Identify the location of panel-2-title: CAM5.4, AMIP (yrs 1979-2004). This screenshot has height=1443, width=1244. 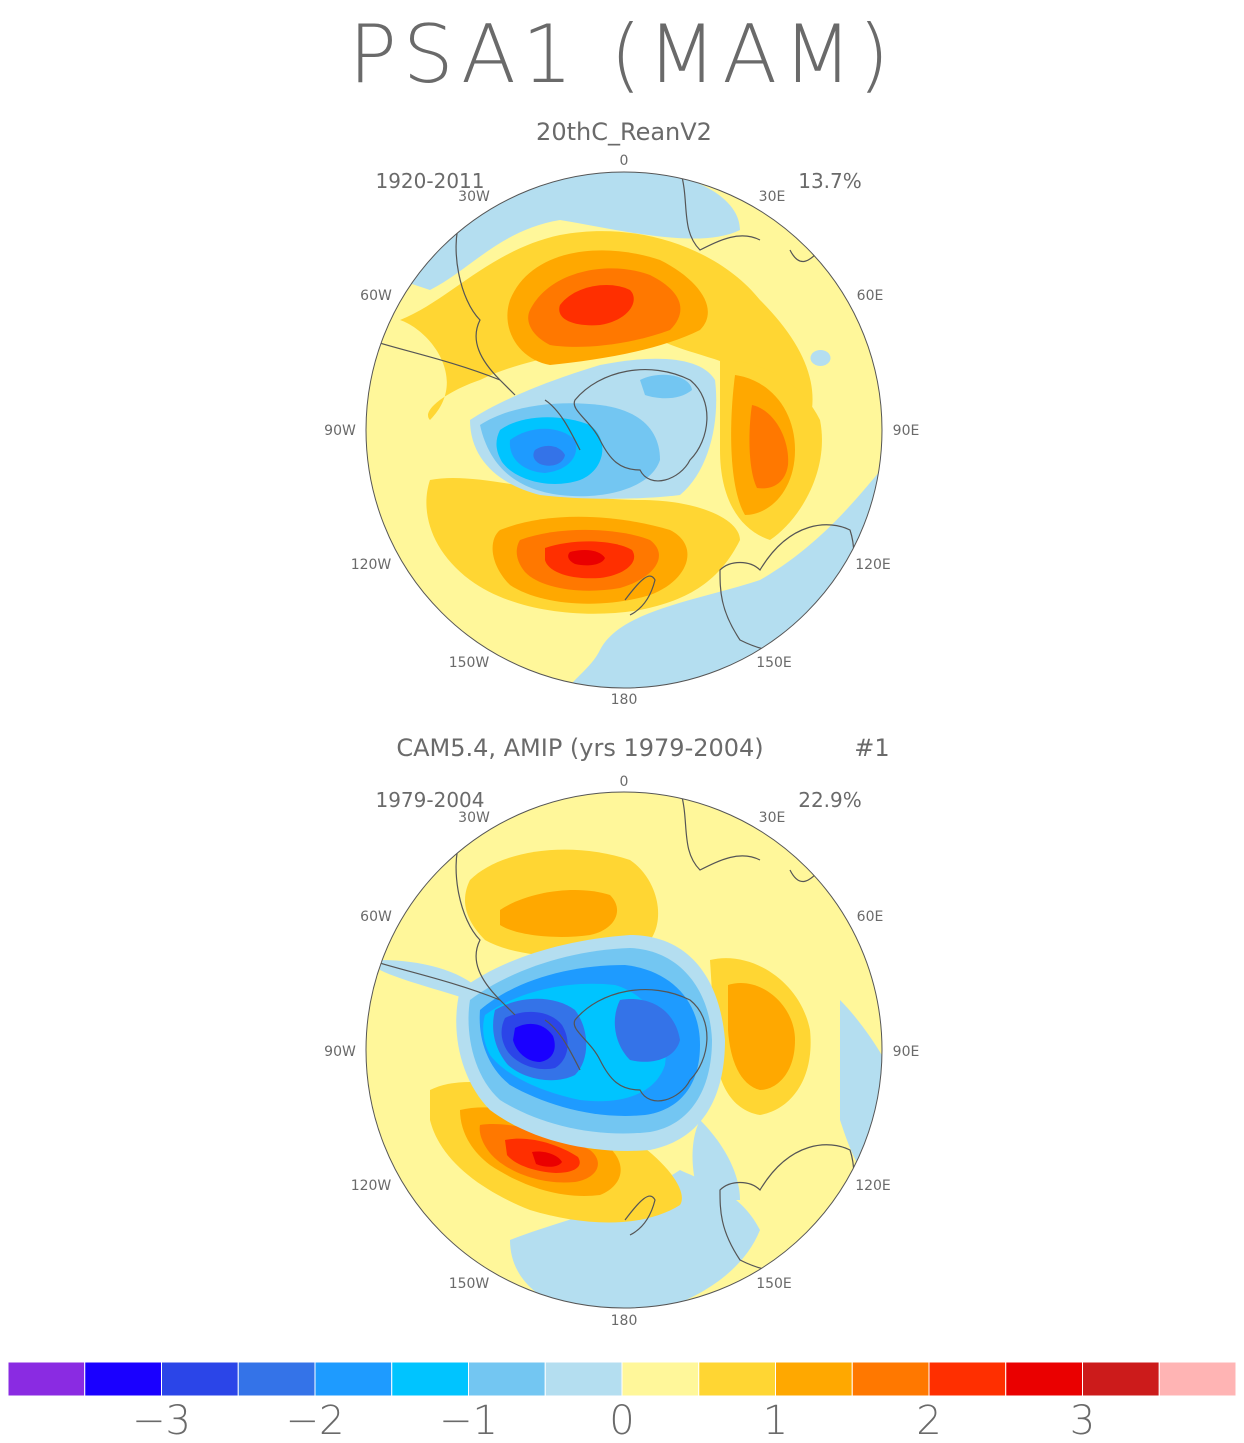
(579, 748).